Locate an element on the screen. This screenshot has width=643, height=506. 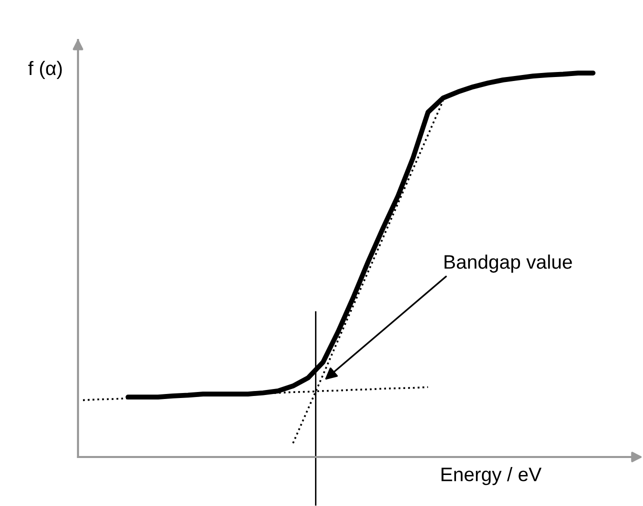
x-axis-title: Energy / eV is located at coordinates (492, 476).